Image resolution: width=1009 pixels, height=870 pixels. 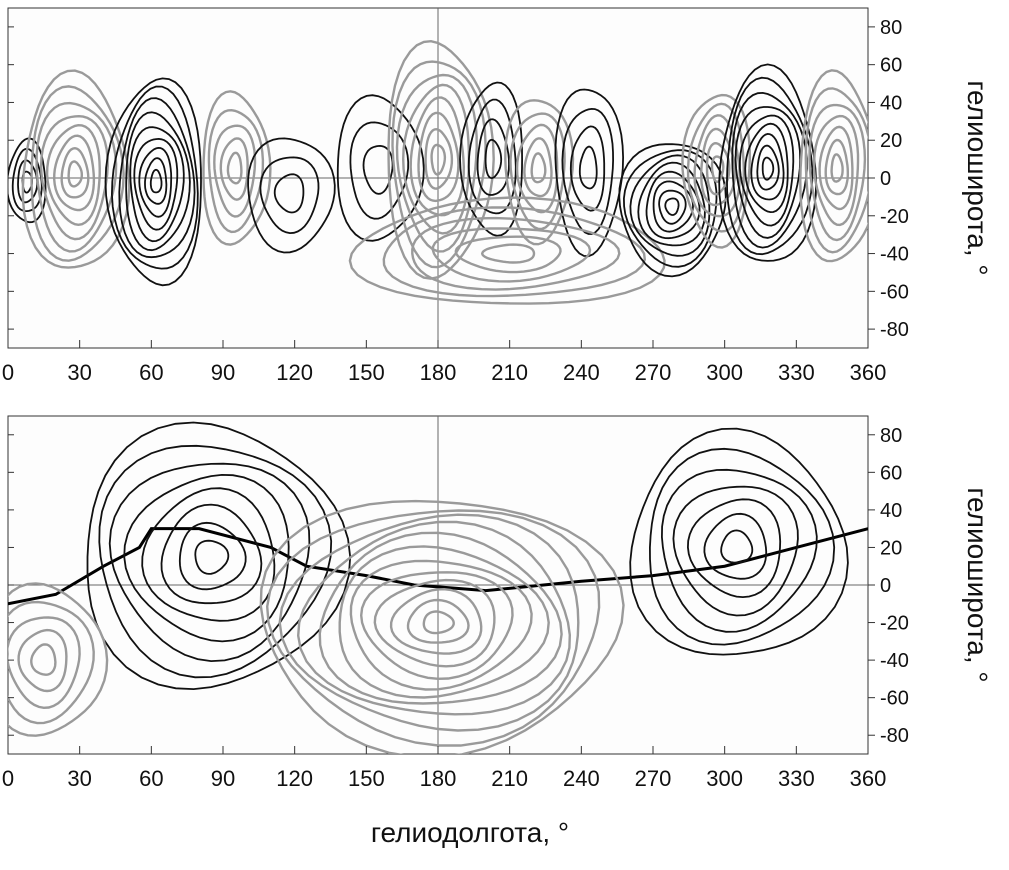 I want to click on y-tick-label: 60, so click(x=891, y=473).